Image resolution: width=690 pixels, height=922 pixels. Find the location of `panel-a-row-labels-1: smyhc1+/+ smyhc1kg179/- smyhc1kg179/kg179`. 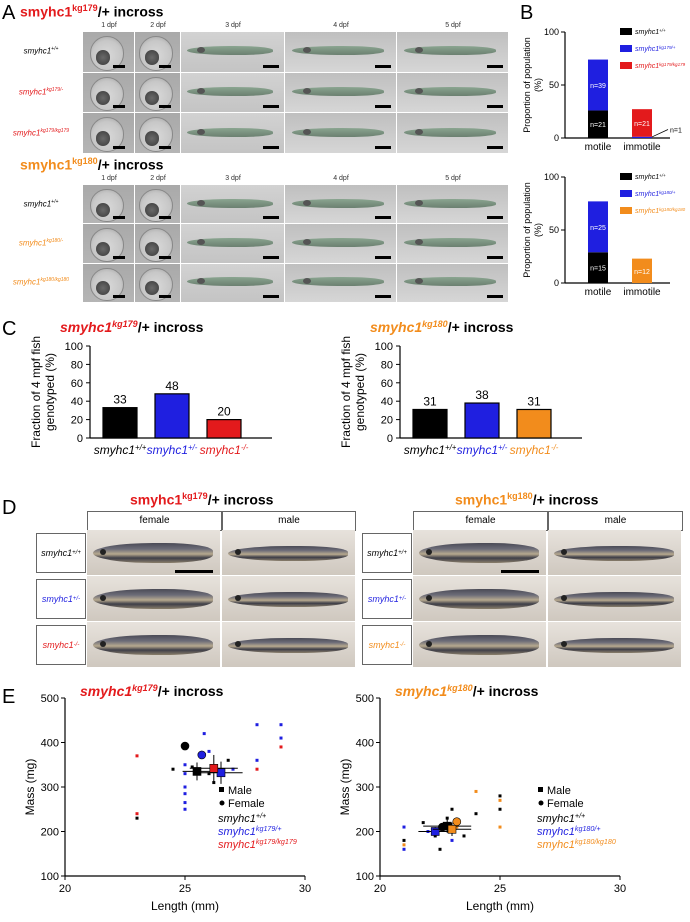

panel-a-row-labels-1: smyhc1+/+ smyhc1kg179/- smyhc1kg179/kg179 is located at coordinates (41, 88).